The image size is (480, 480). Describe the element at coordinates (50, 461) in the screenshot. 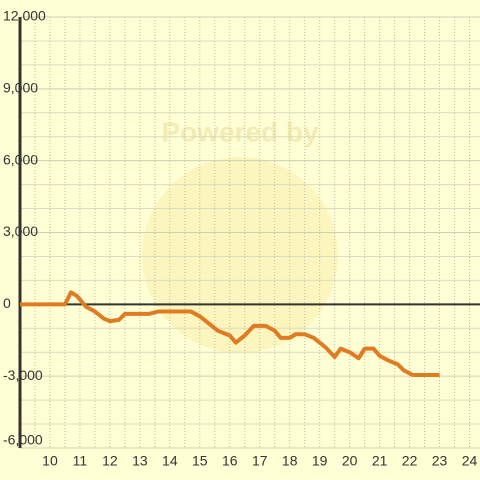

I see `x-tick-label: 10` at that location.